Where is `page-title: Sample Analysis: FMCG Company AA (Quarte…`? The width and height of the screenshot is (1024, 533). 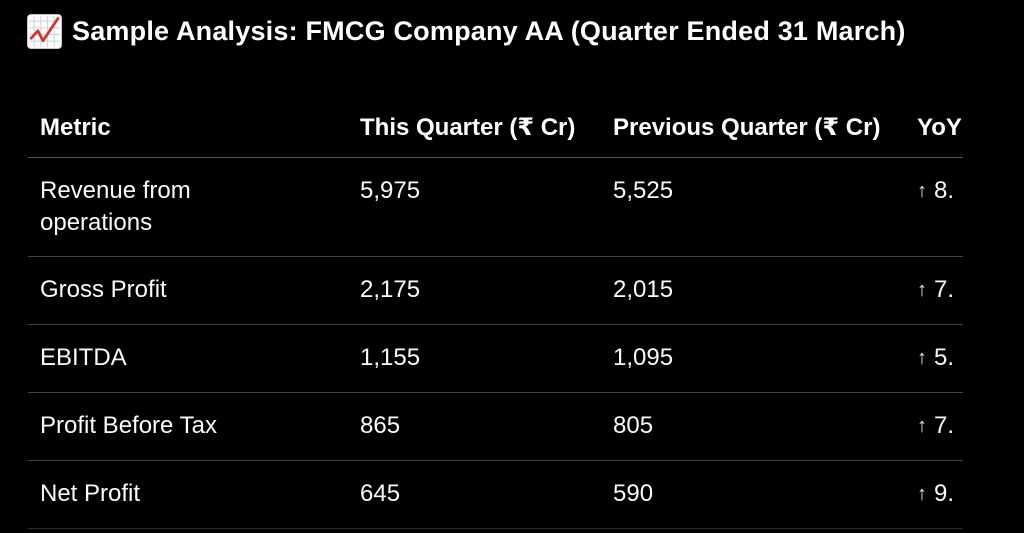
page-title: Sample Analysis: FMCG Company AA (Quarte… is located at coordinates (466, 31).